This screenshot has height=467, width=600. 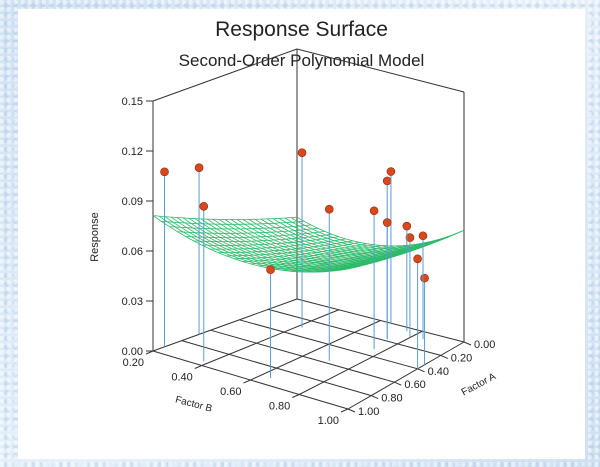 I want to click on response-surface, so click(x=308, y=244).